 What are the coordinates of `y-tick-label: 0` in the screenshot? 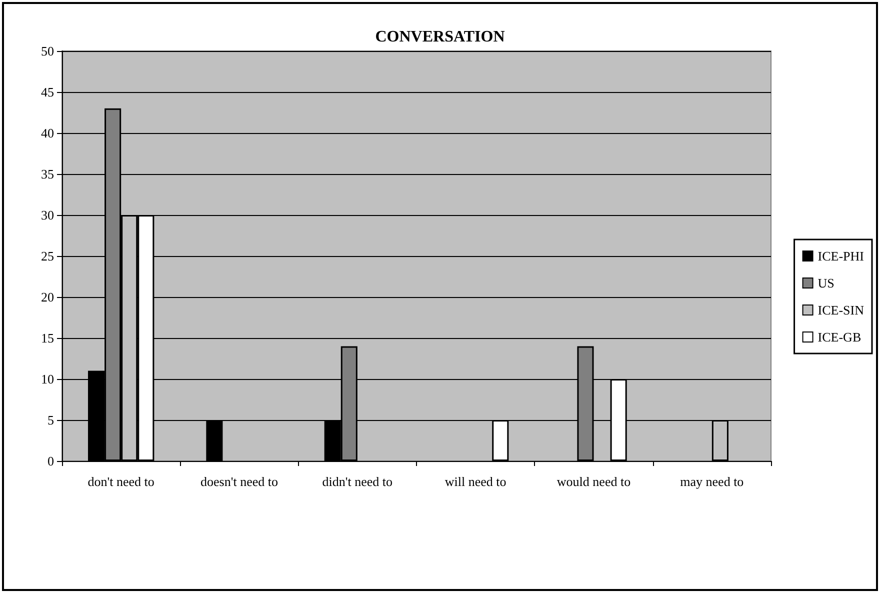 It's located at (51, 461).